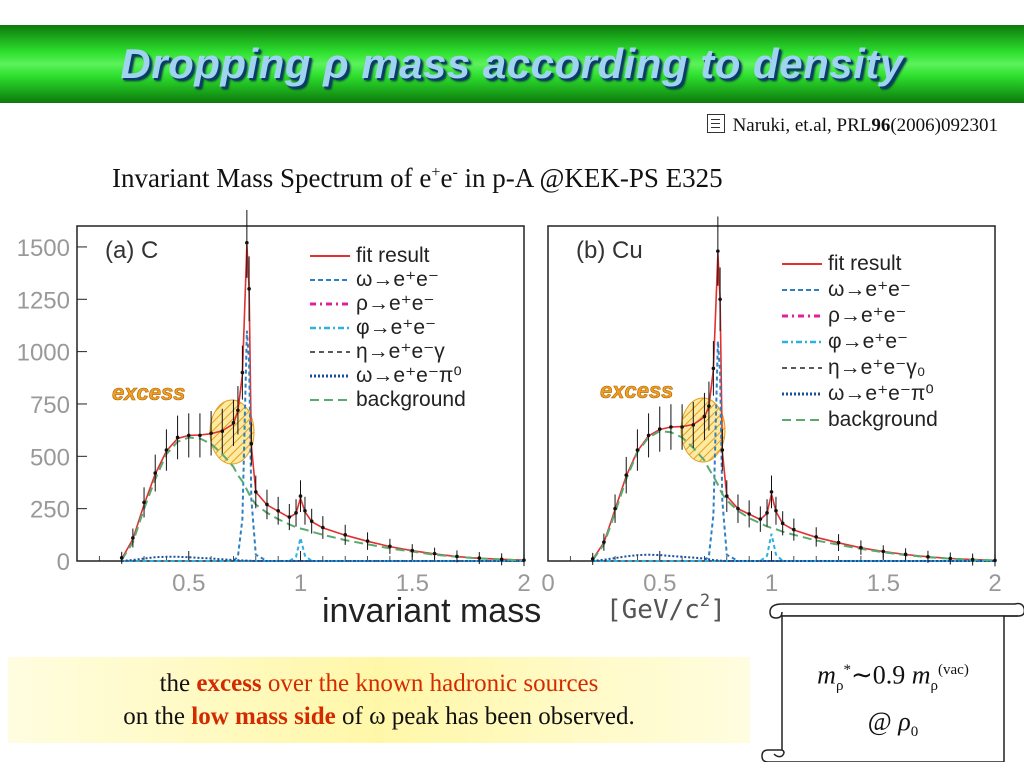 The height and width of the screenshot is (768, 1024). I want to click on legend-entry: ω→e⁺e⁻π⁰, so click(881, 393).